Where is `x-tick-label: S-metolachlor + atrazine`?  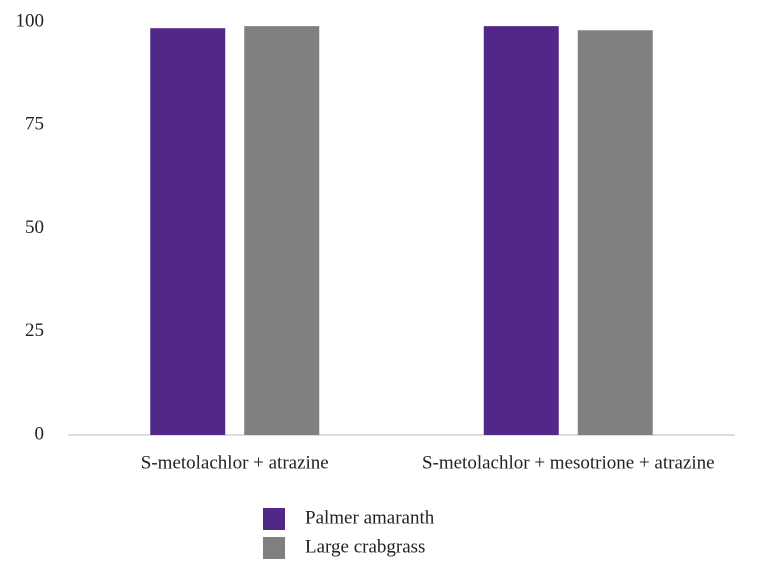
x-tick-label: S-metolachlor + atrazine is located at coordinates (235, 462).